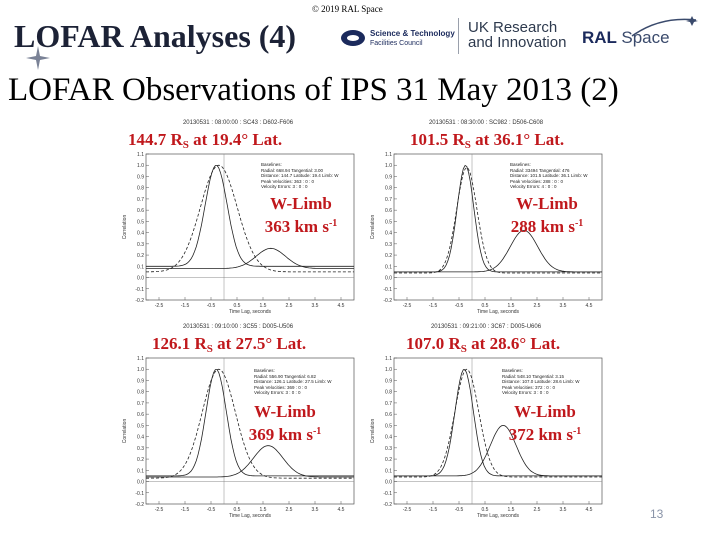 The height and width of the screenshot is (540, 720). Describe the element at coordinates (139, 290) in the screenshot. I see `y-tick-label: -0.1` at that location.